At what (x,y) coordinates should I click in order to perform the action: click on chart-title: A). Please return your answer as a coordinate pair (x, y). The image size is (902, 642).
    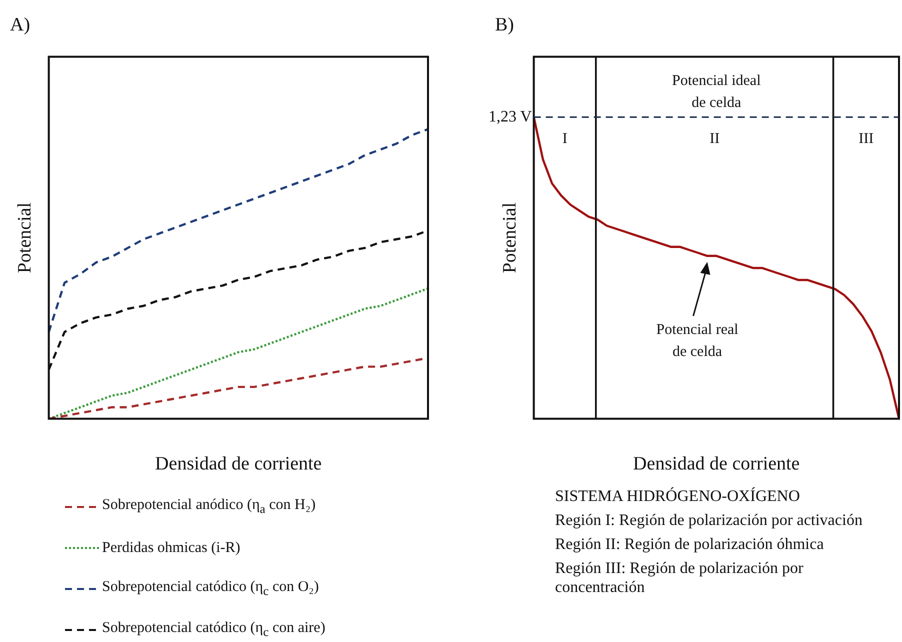
    Looking at the image, I should click on (20, 25).